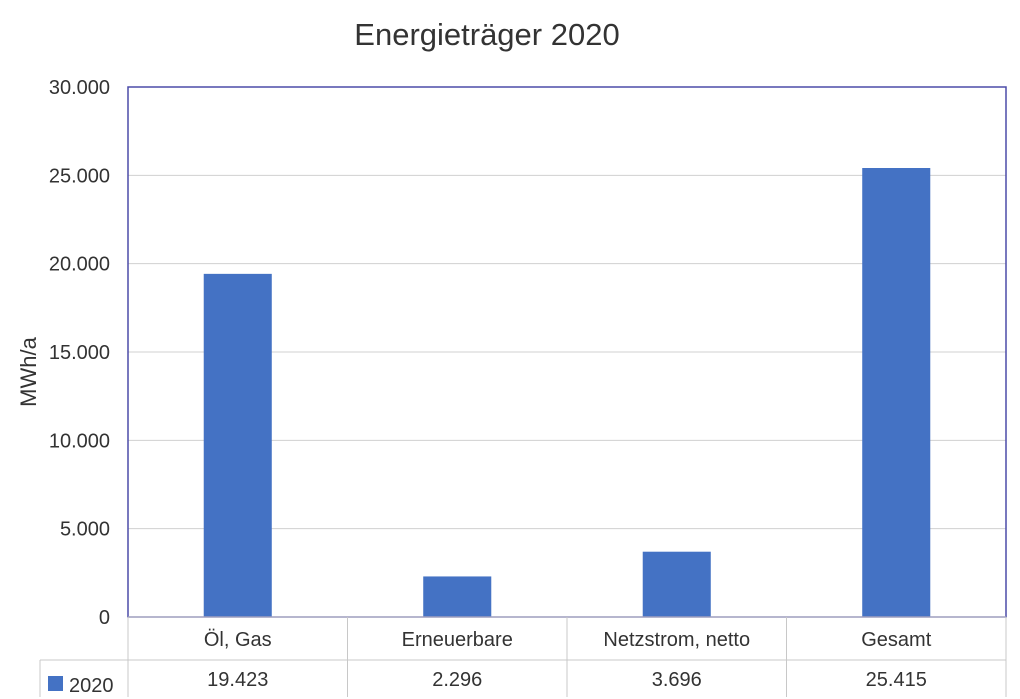  Describe the element at coordinates (79, 441) in the screenshot. I see `y-tick-label: 10.000` at that location.